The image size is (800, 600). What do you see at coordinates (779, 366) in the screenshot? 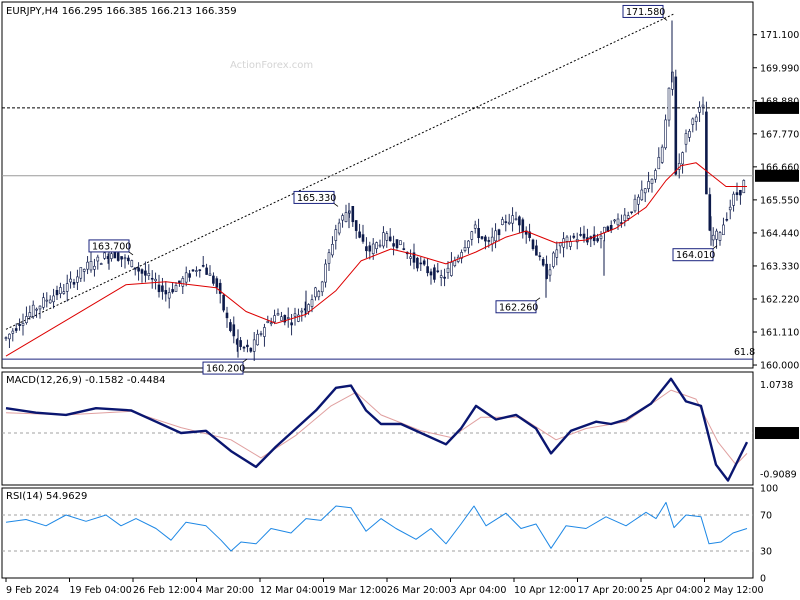
I see `price-y-tick-label: 160.000` at bounding box center [779, 366].